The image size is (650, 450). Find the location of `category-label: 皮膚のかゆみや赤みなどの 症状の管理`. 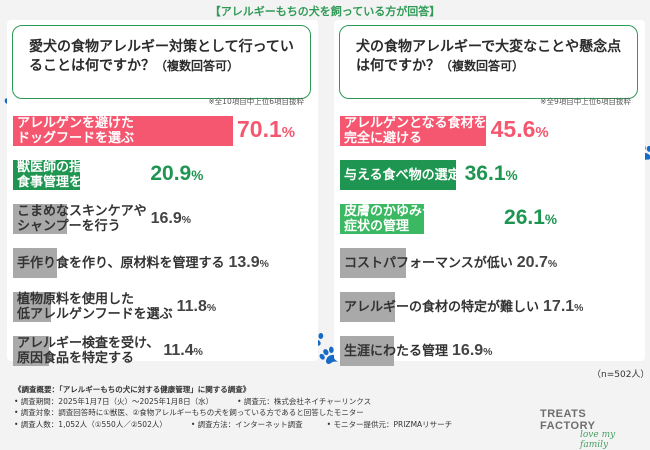

category-label: 皮膚のかゆみや赤みなどの 症状の管理 is located at coordinates (422, 219).